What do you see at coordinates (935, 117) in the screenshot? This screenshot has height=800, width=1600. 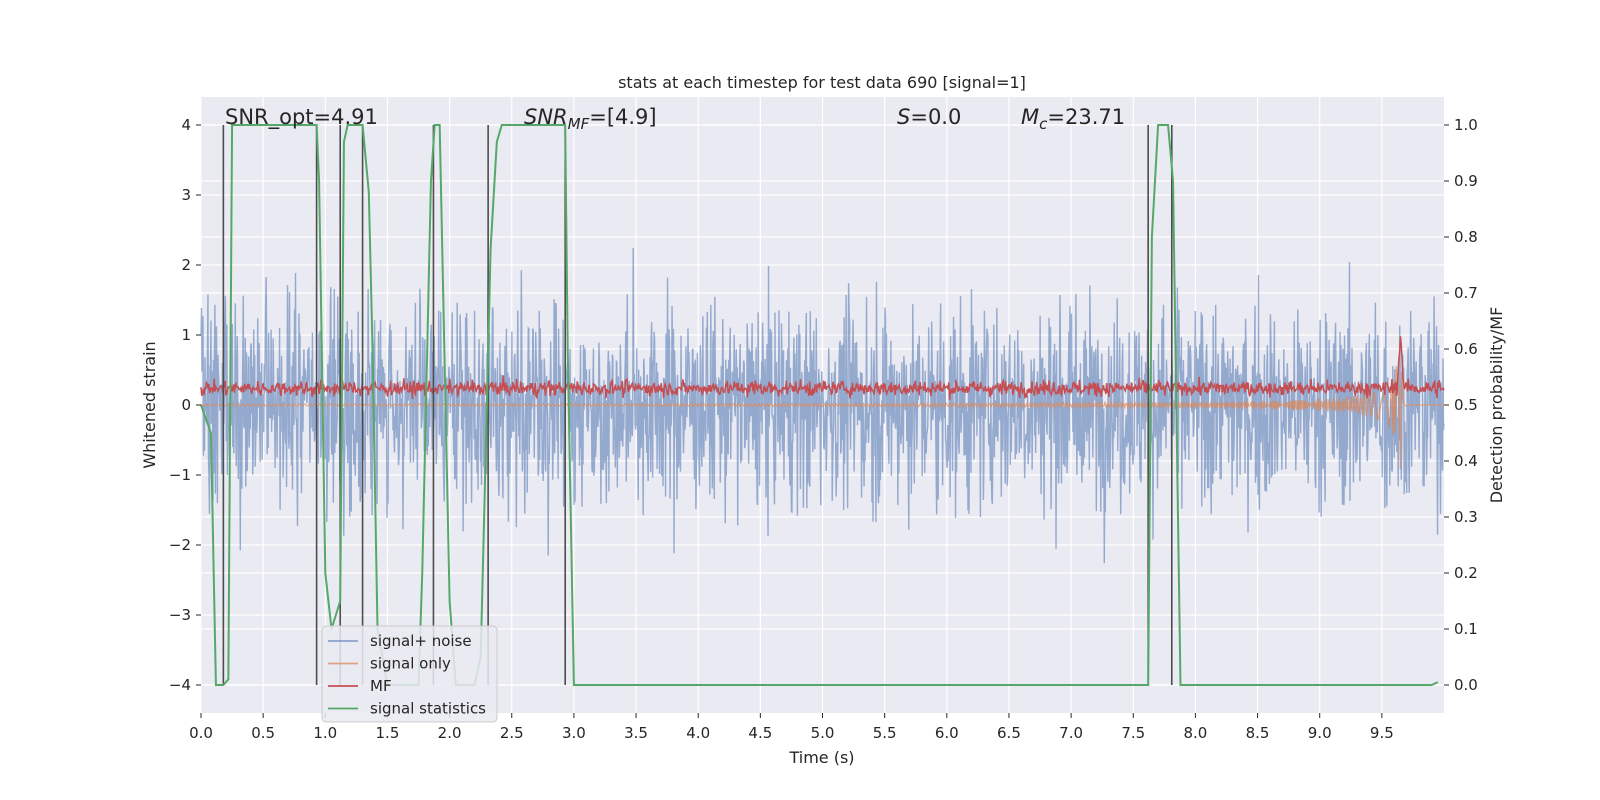 I see `s-value: =0.0` at bounding box center [935, 117].